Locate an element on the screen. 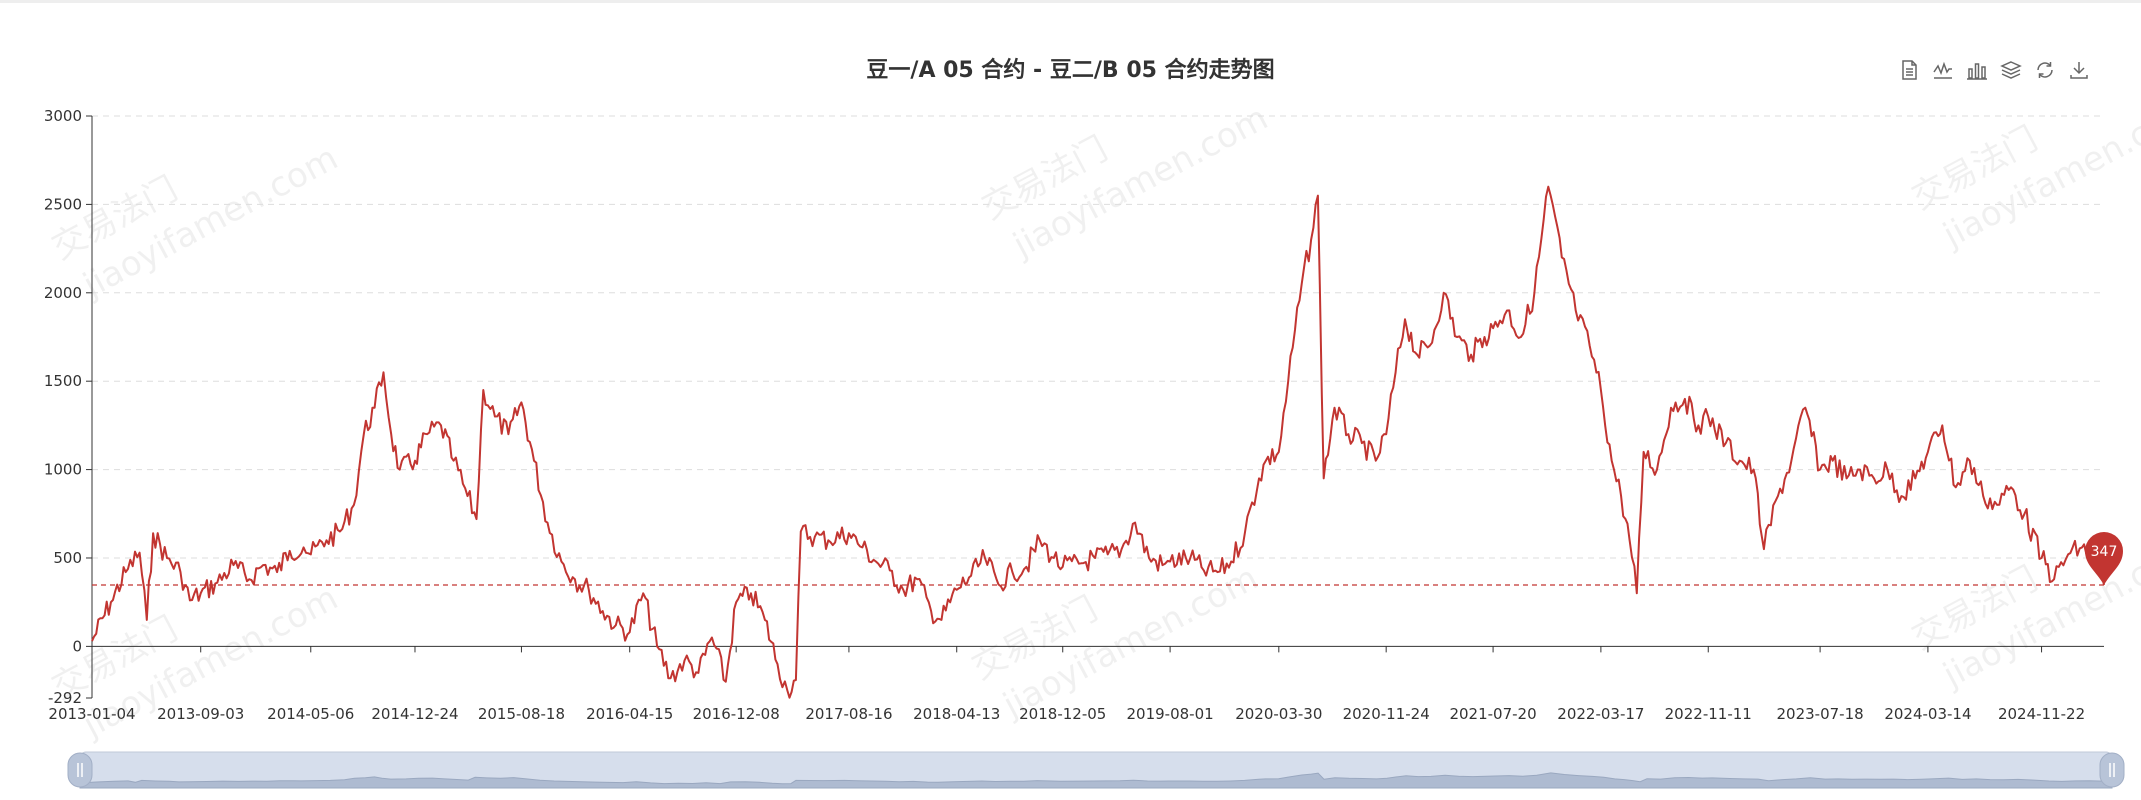 The width and height of the screenshot is (2141, 800). x-tick-label: 2022-03-17 is located at coordinates (1600, 714).